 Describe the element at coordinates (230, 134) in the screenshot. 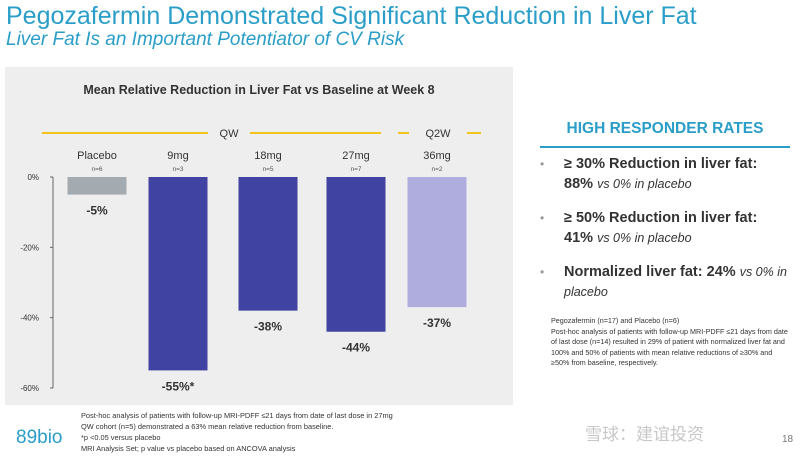

I see `group-label: QW` at that location.